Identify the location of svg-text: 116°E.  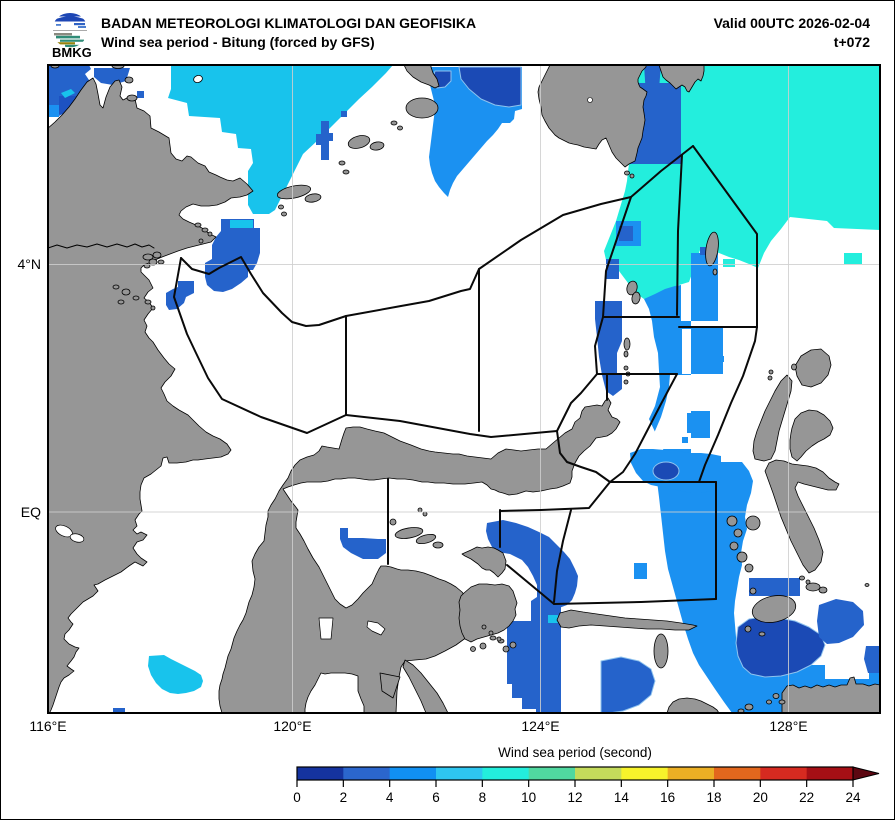
(47, 726).